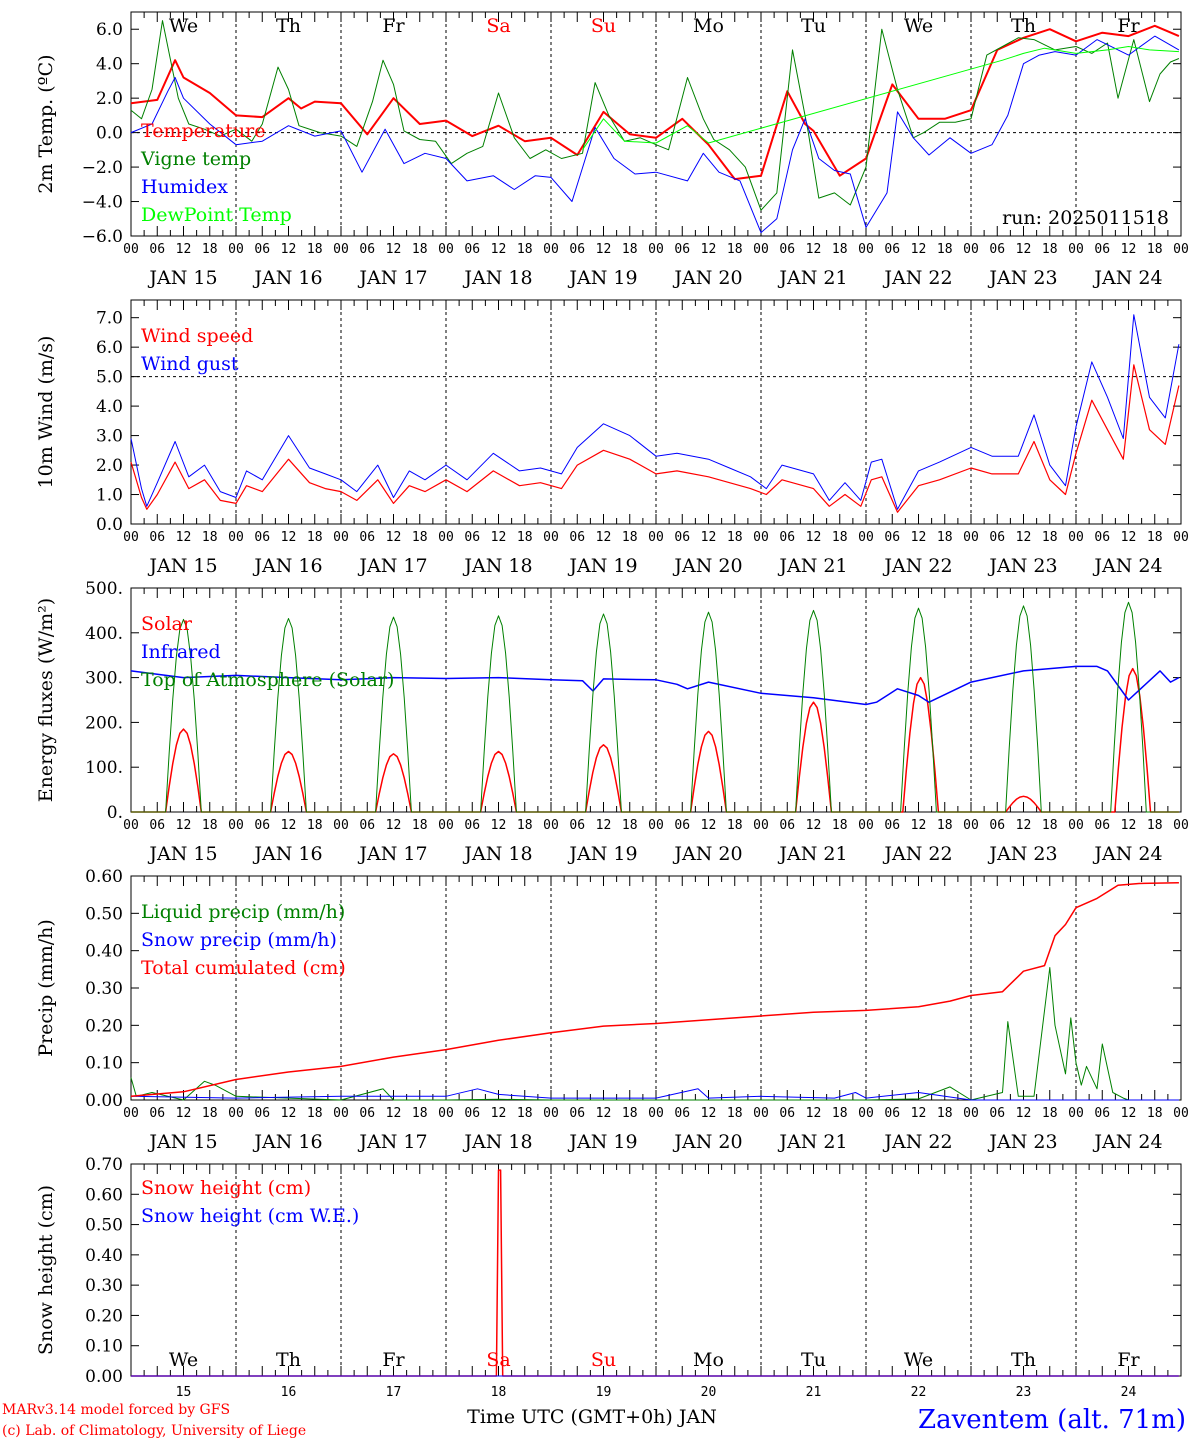 This screenshot has width=1194, height=1440. I want to click on y-tick-label: 0.40, so click(104, 1256).